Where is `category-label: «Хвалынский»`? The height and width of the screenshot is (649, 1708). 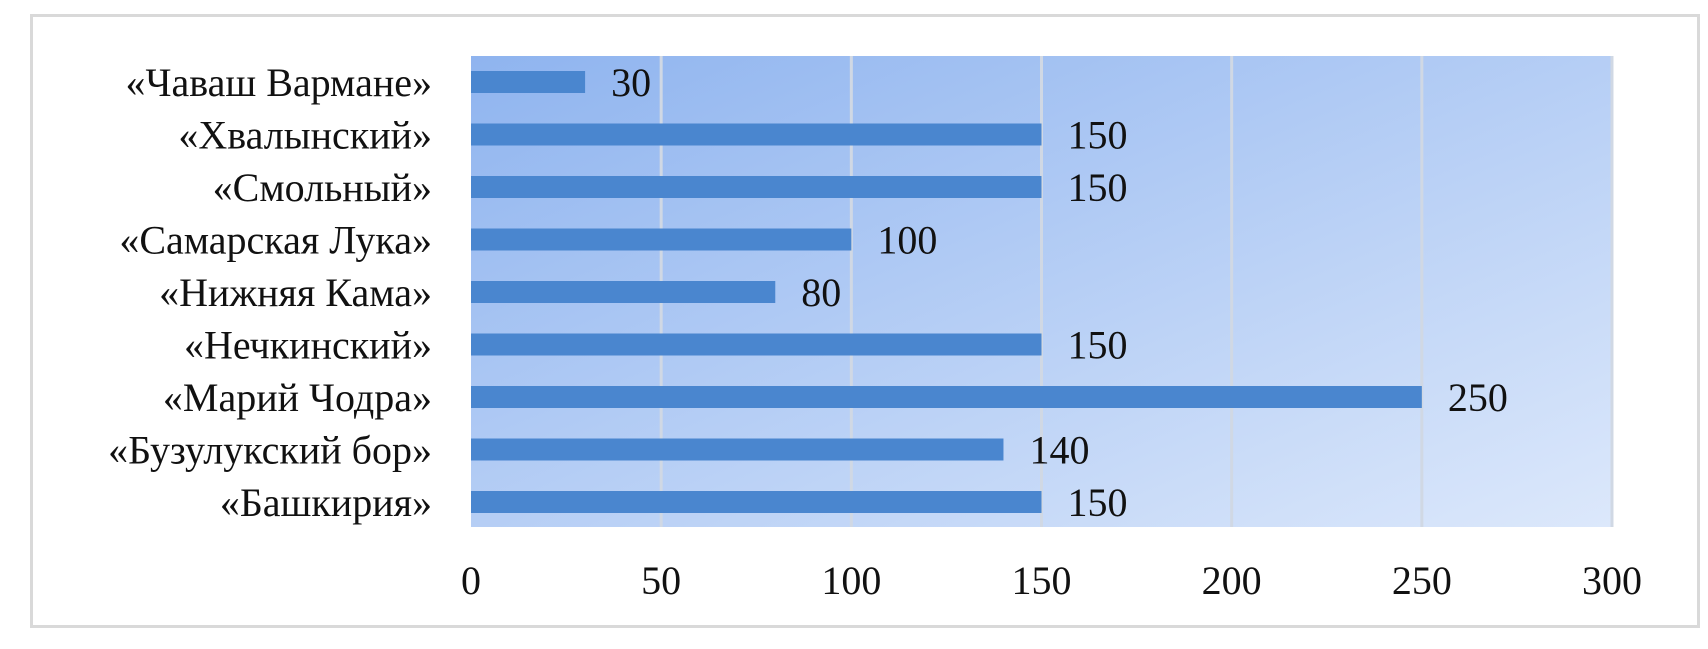 category-label: «Хвалынский» is located at coordinates (305, 135).